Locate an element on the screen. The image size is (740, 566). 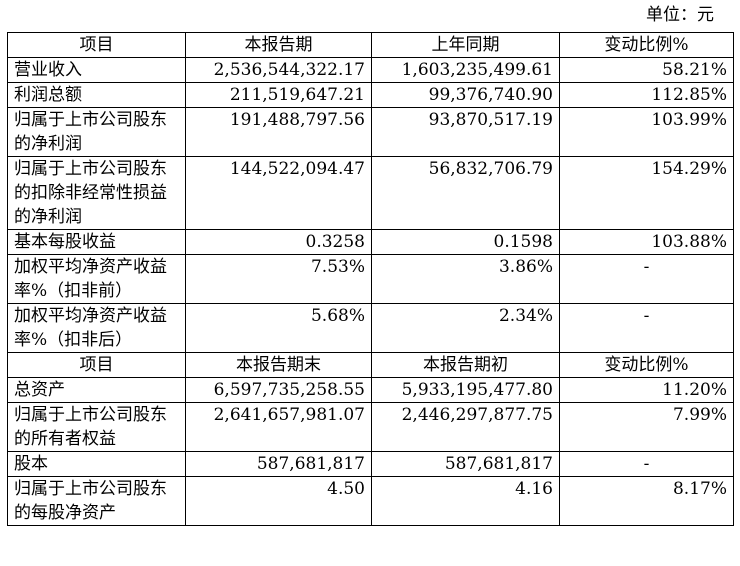
current-value: 211,519,647.21 is located at coordinates (278, 95).